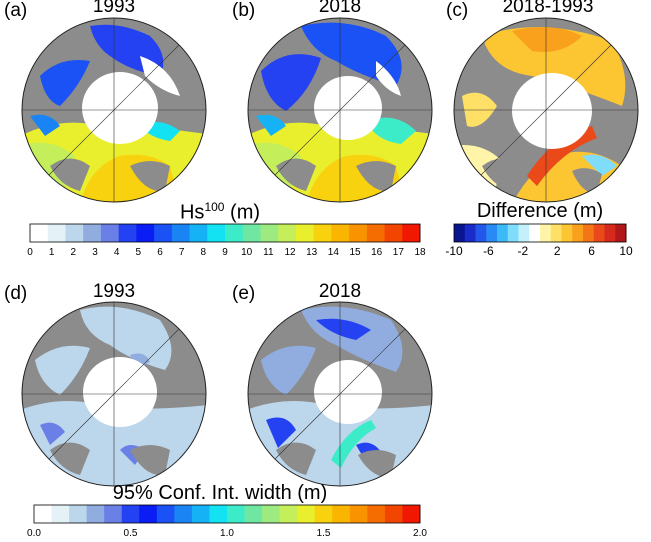 The width and height of the screenshot is (651, 542). What do you see at coordinates (454, 251) in the screenshot?
I see `colorbar-diff-tick-label: -10` at bounding box center [454, 251].